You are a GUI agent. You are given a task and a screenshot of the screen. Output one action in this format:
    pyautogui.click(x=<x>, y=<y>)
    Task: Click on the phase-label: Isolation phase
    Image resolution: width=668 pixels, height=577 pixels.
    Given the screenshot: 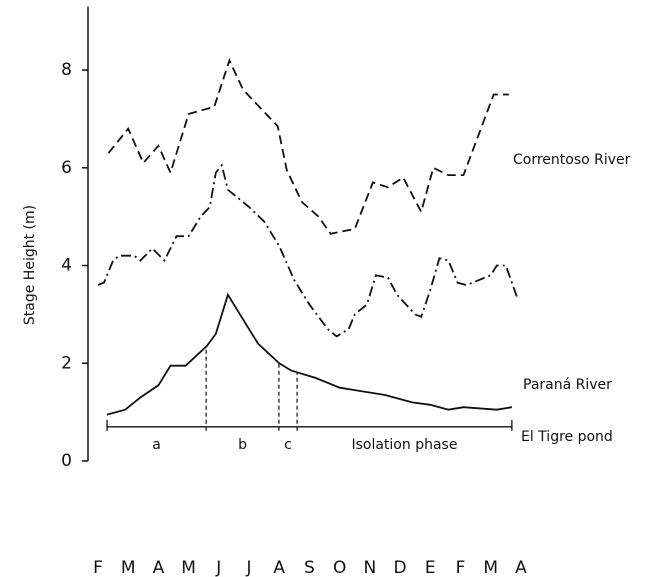 What is the action you would take?
    pyautogui.click(x=404, y=445)
    